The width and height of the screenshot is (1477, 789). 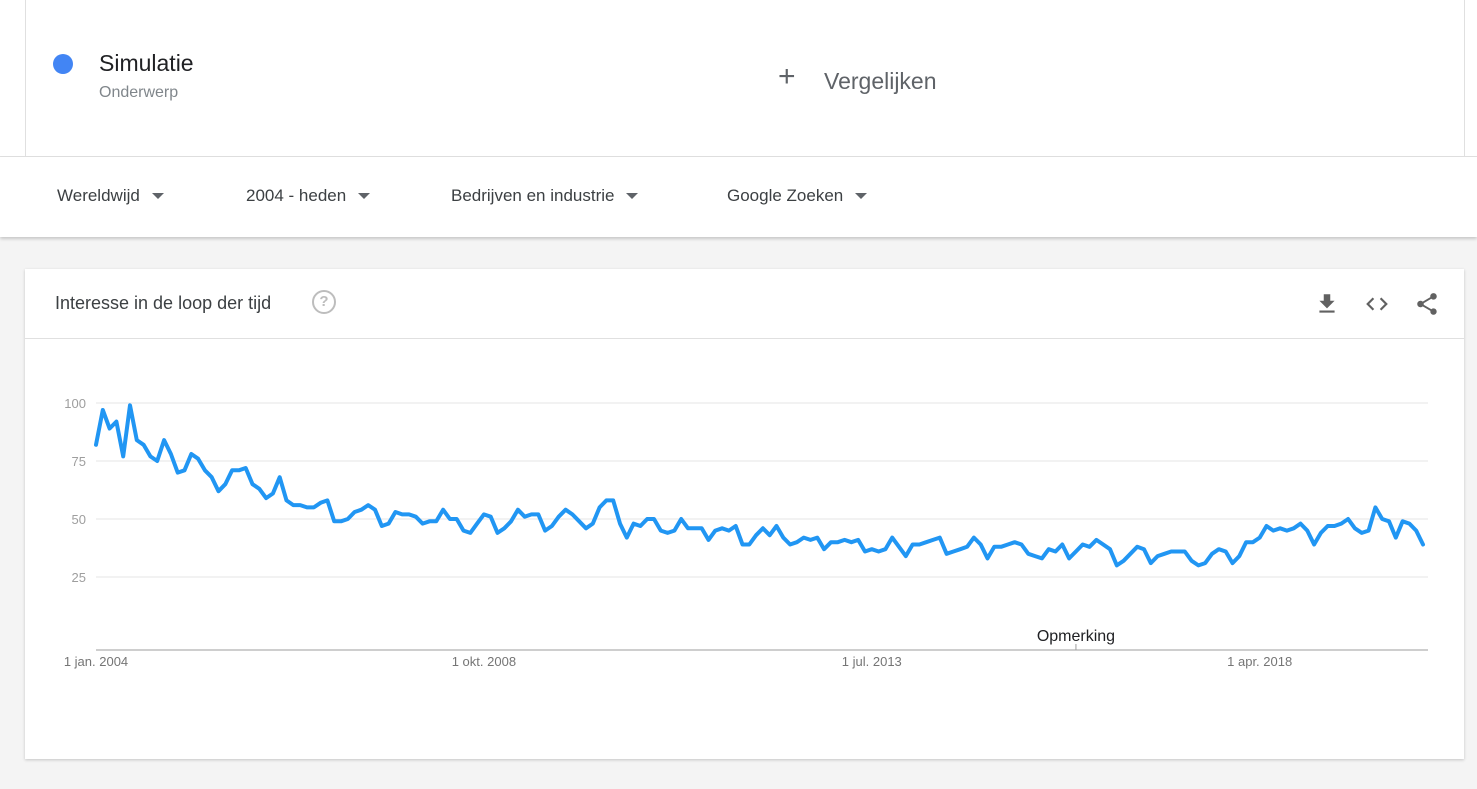 What do you see at coordinates (163, 303) in the screenshot?
I see `card-title: Interesse in de loop der tijd` at bounding box center [163, 303].